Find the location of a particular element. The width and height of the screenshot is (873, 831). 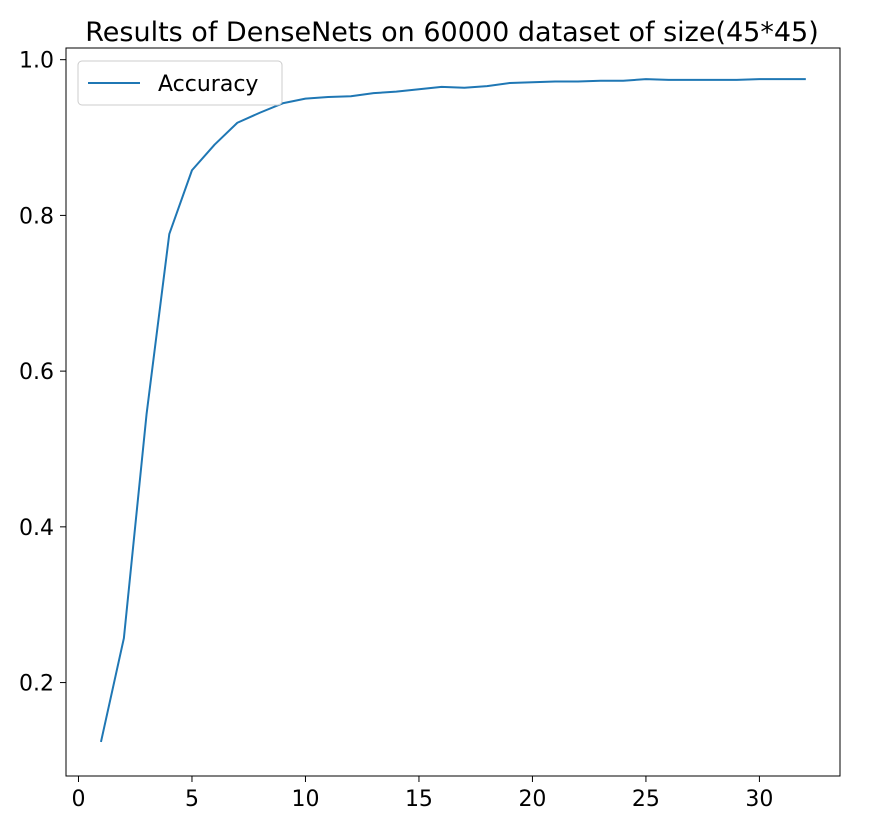

y-tick-label: 0.6 is located at coordinates (36, 372).